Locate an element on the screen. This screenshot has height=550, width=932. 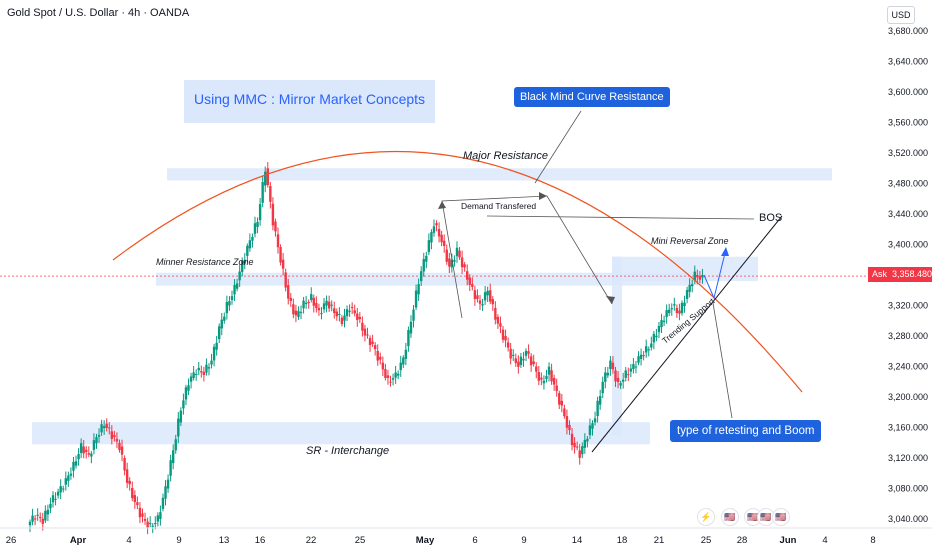
time-tick-label: 9 is located at coordinates (178, 540).